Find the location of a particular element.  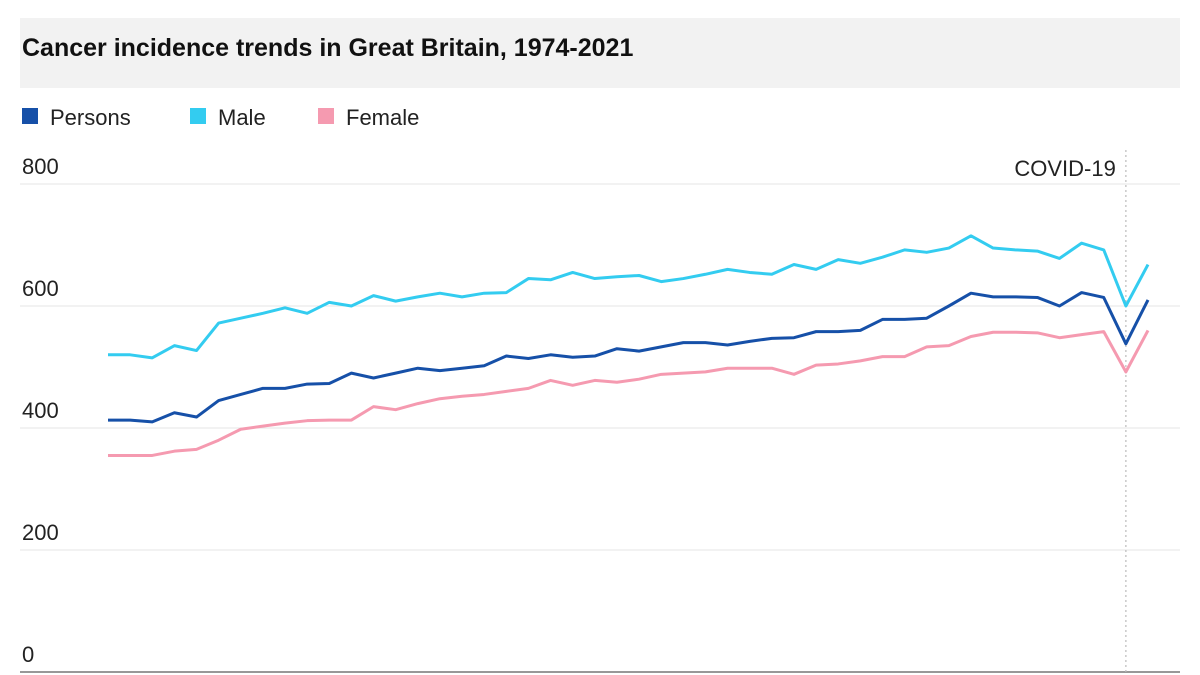

y-tick-label: 200 is located at coordinates (40, 532).